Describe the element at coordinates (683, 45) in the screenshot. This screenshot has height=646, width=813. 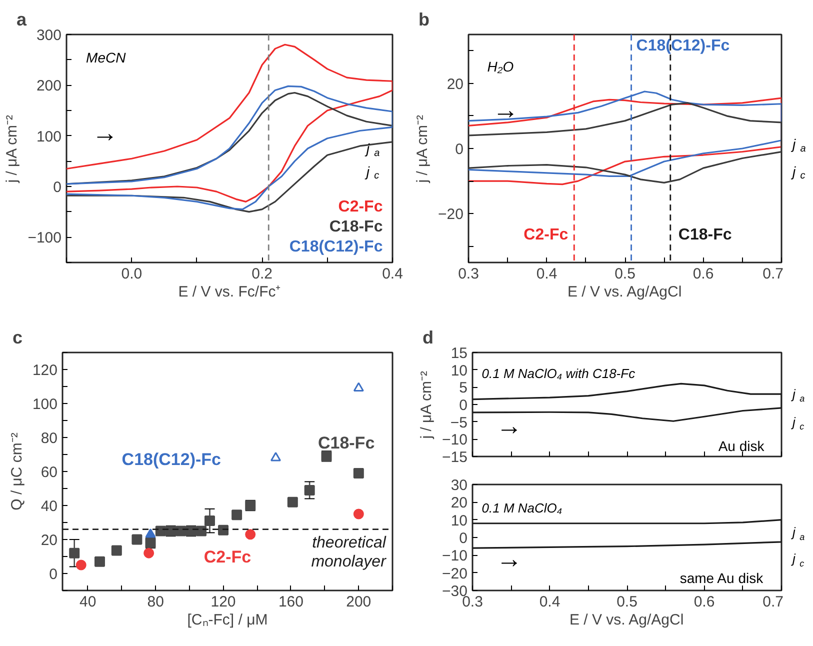
I see `ref-line-label: C18(C12)-Fc` at that location.